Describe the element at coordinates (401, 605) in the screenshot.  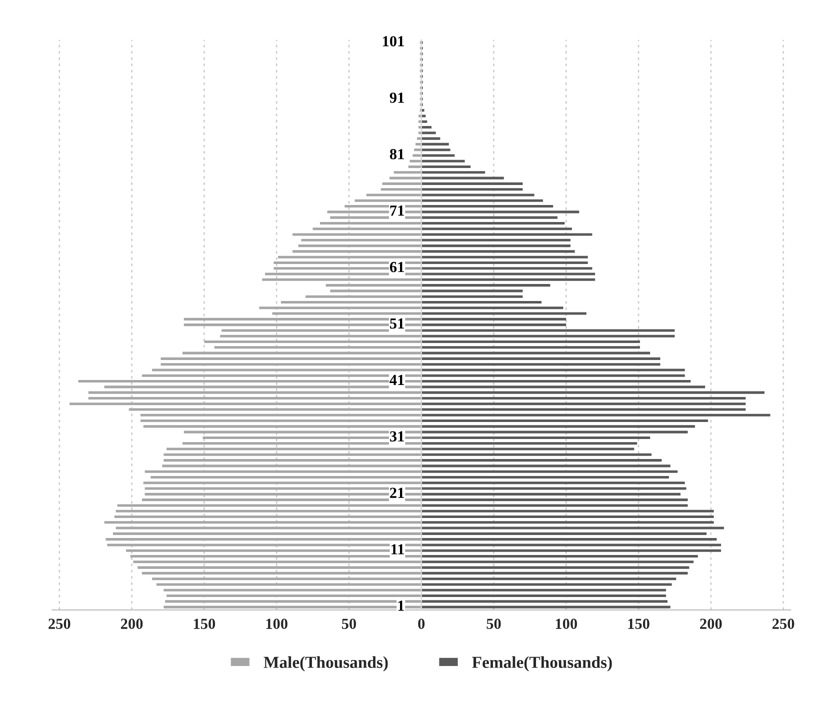
I see `y-tick-label: 1` at that location.